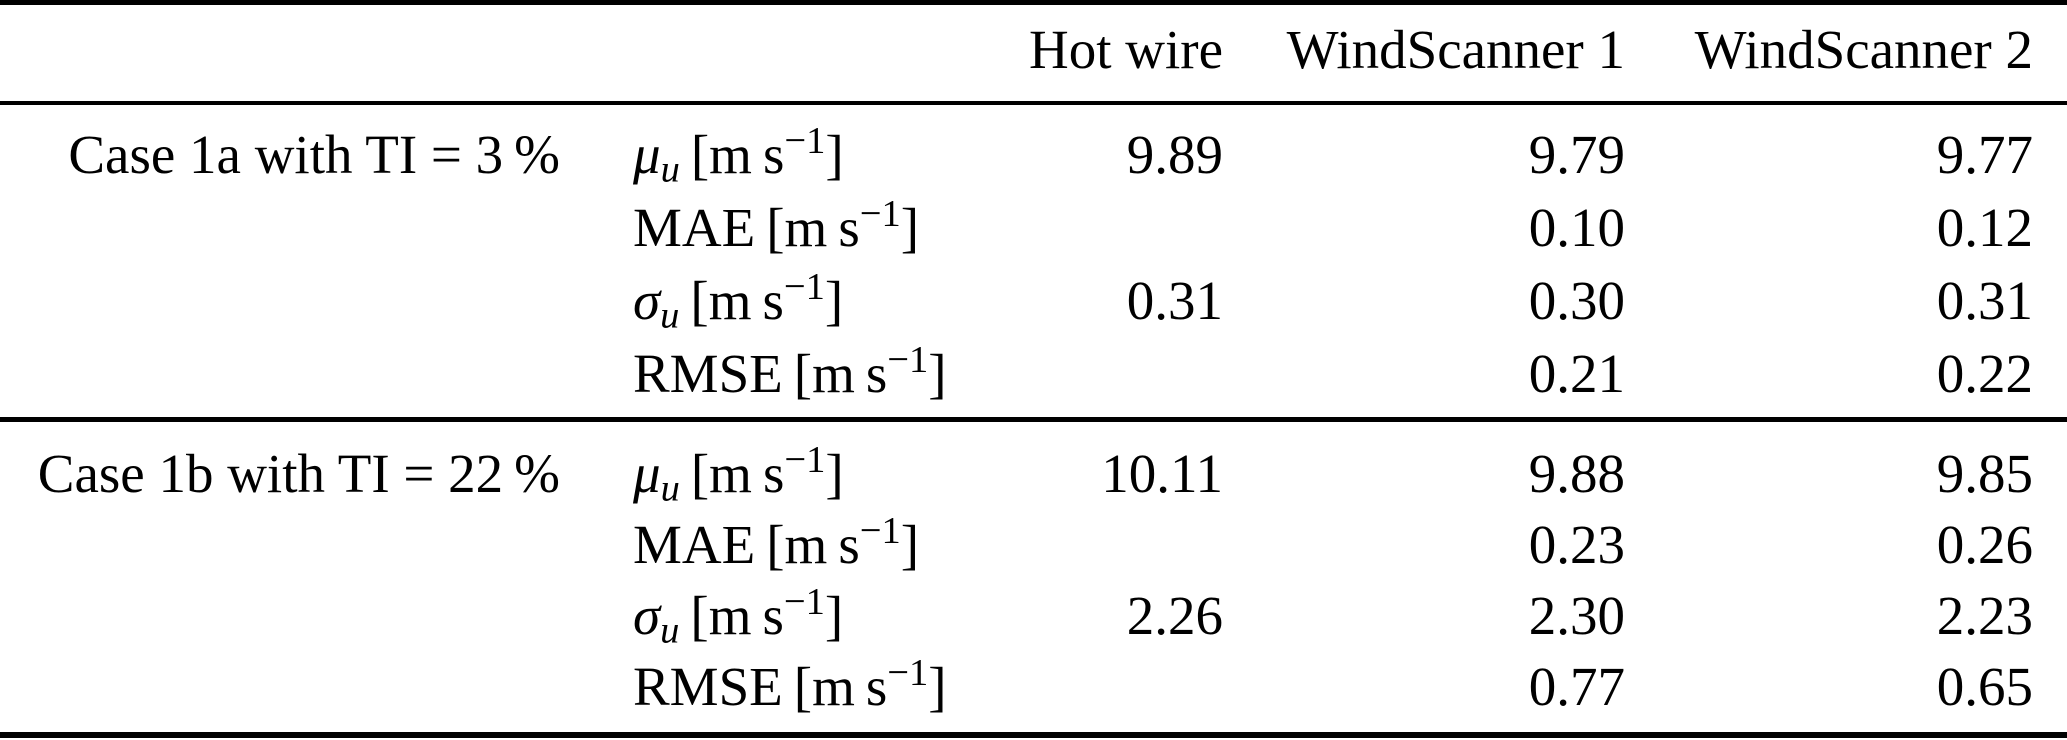  What do you see at coordinates (1576, 473) in the screenshot?
I see `value-windscanner-1: 9.88` at bounding box center [1576, 473].